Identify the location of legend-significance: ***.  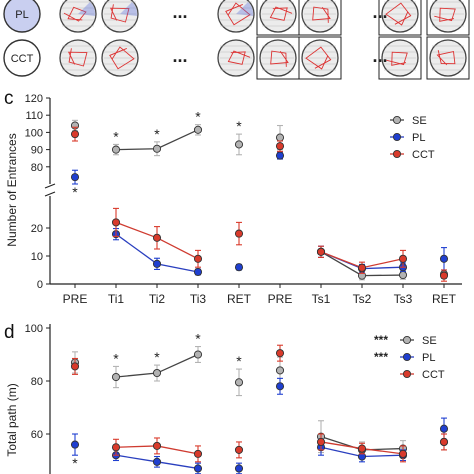
(381, 357).